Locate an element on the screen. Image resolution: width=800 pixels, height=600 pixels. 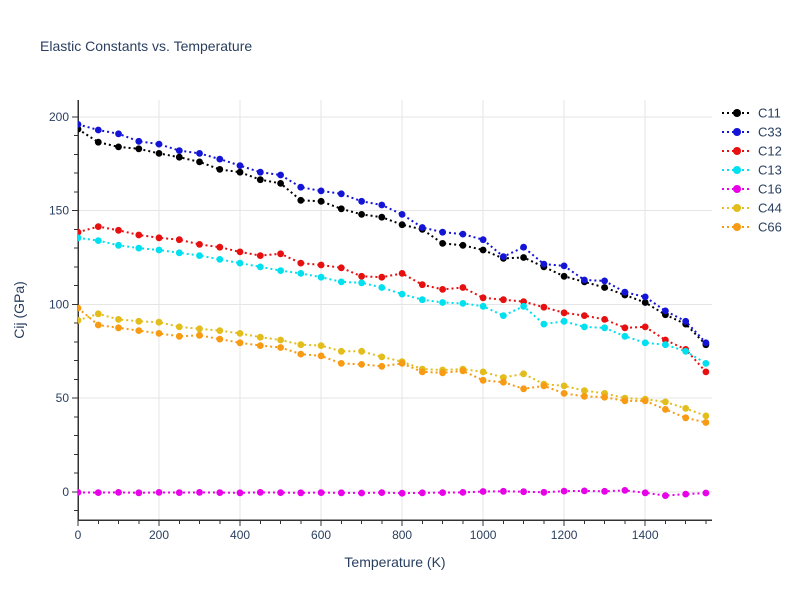
legend-item-C66: C66 is located at coordinates (752, 227).